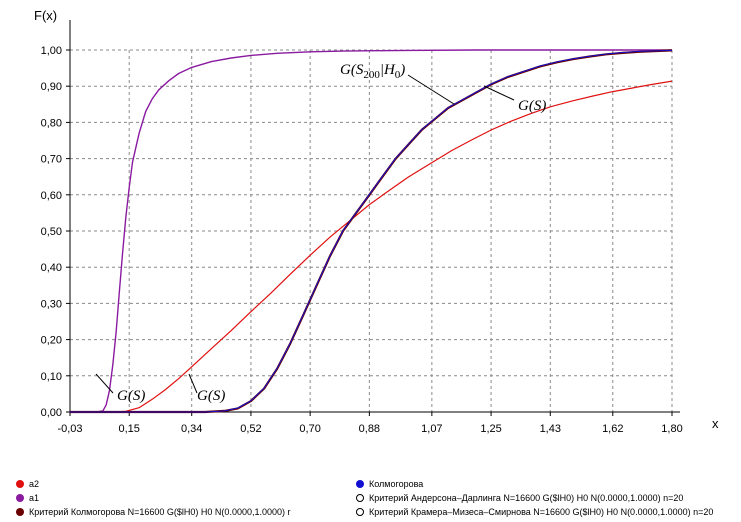  Describe the element at coordinates (490, 429) in the screenshot. I see `x-tick-label: 1,25` at that location.